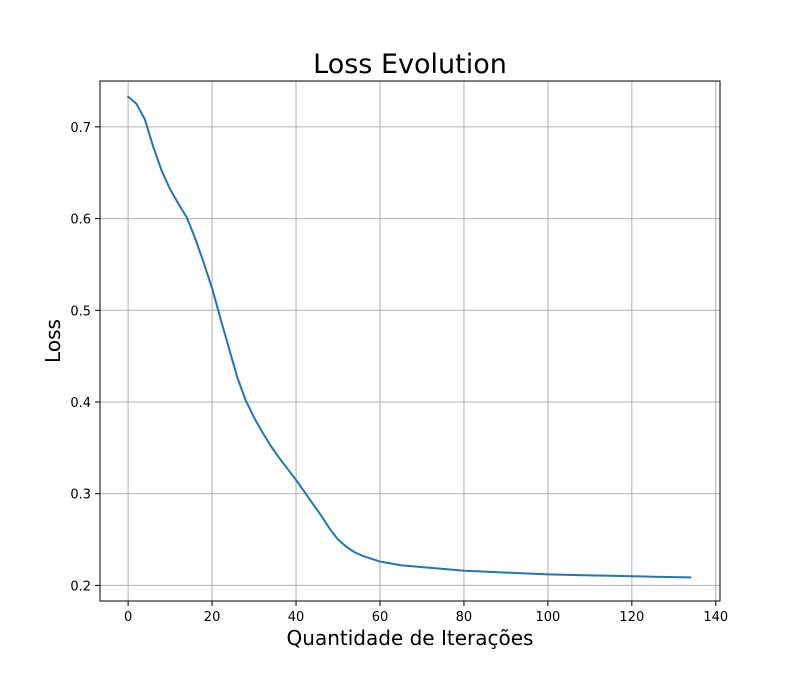 Image resolution: width=800 pixels, height=675 pixels. I want to click on y-tick-label: 0.7, so click(80, 128).